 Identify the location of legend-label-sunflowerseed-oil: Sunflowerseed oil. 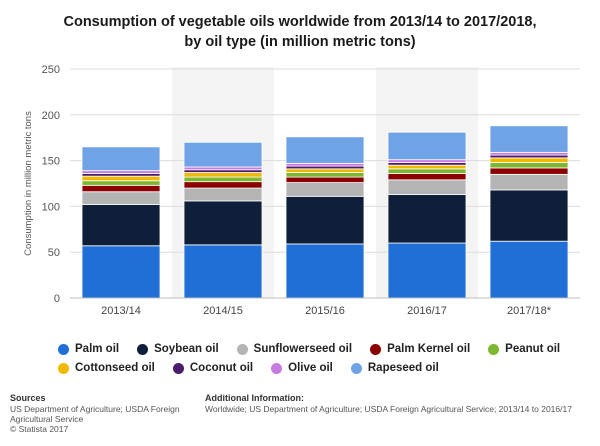
(303, 349).